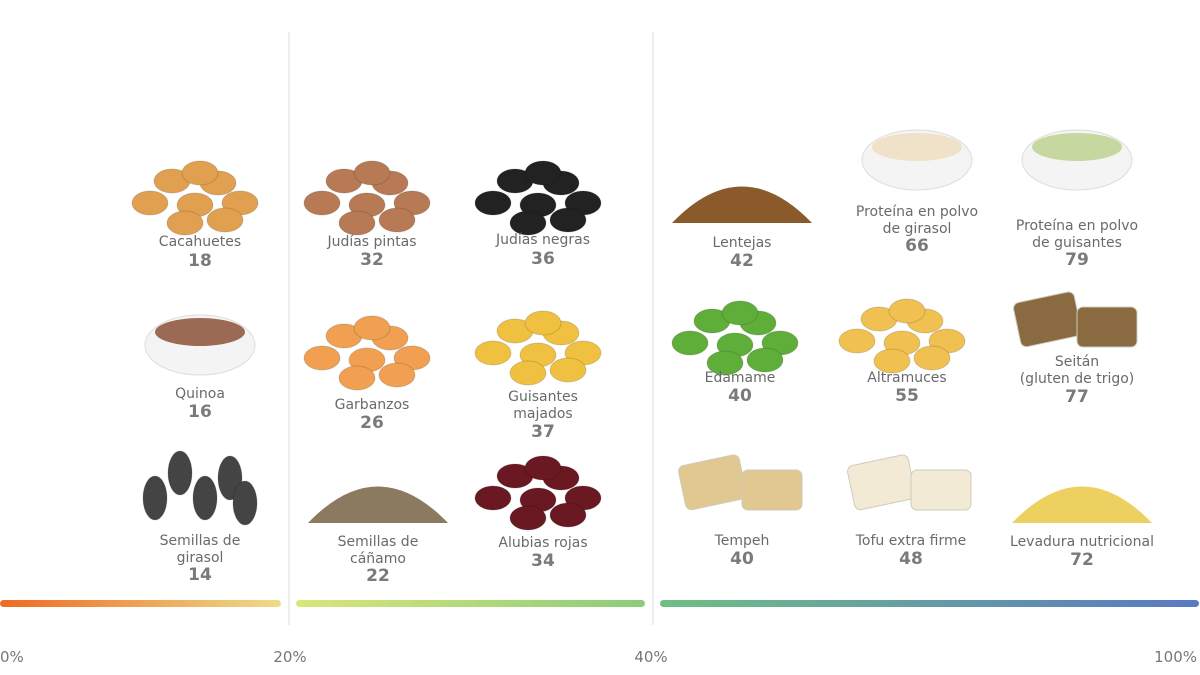  What do you see at coordinates (1082, 560) in the screenshot?
I see `protein-value: 72` at bounding box center [1082, 560].